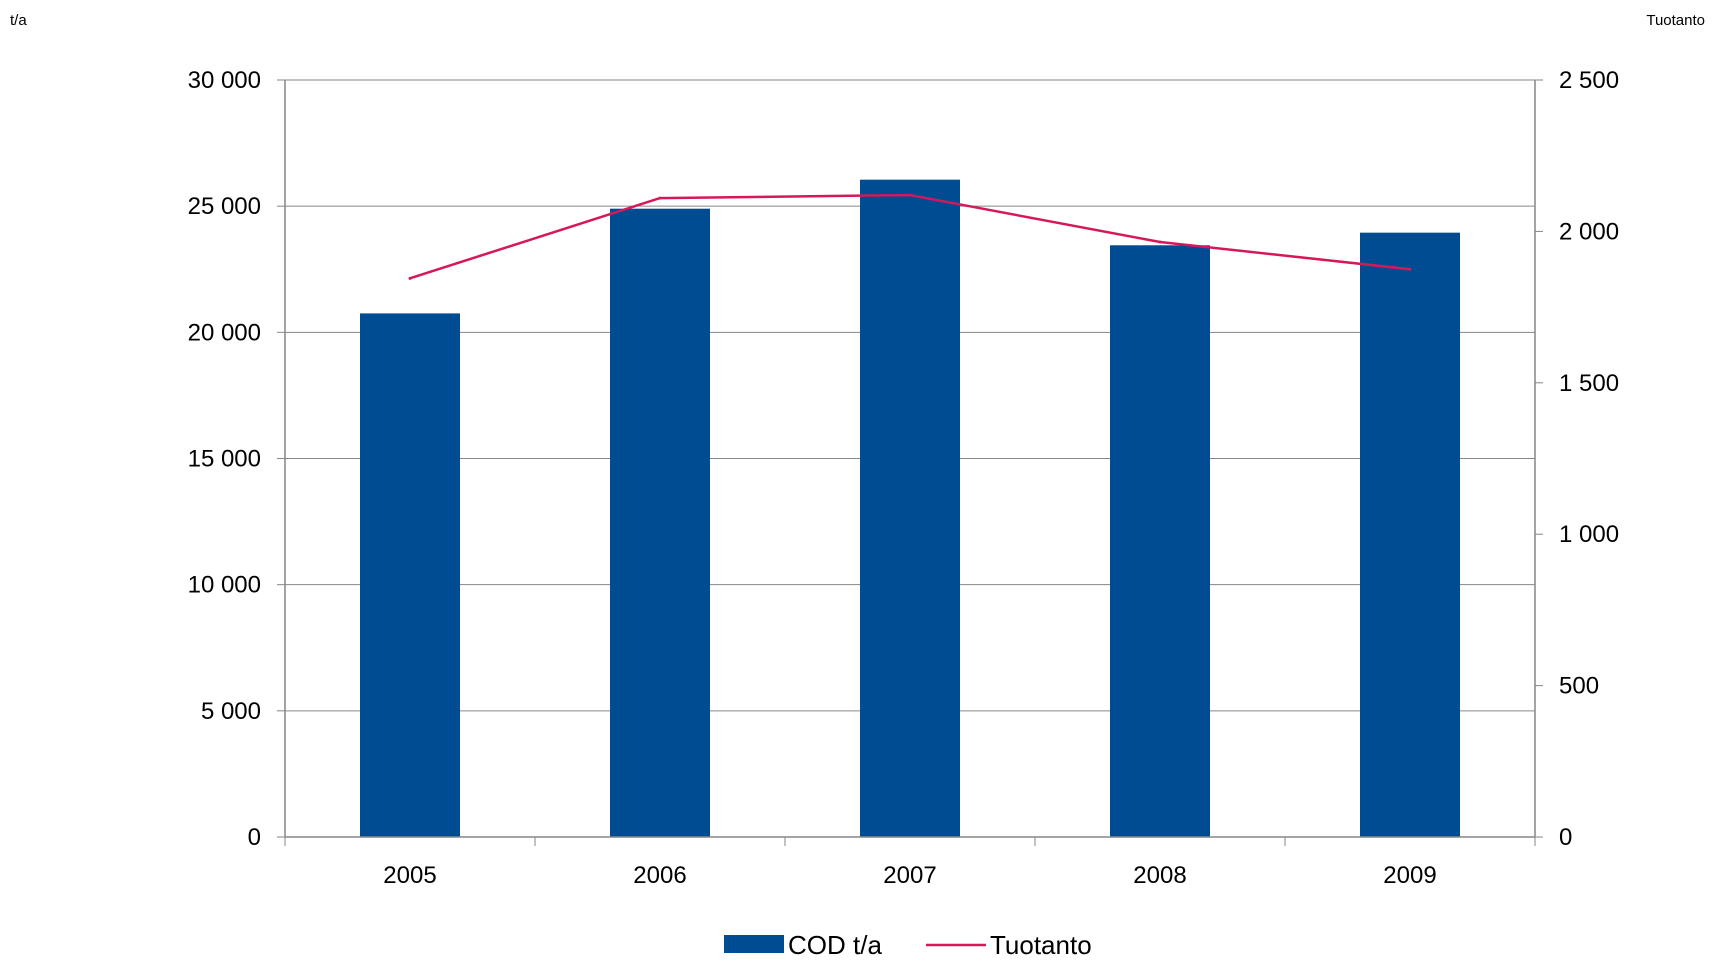  What do you see at coordinates (1160, 242) in the screenshot?
I see `line-point-2008` at bounding box center [1160, 242].